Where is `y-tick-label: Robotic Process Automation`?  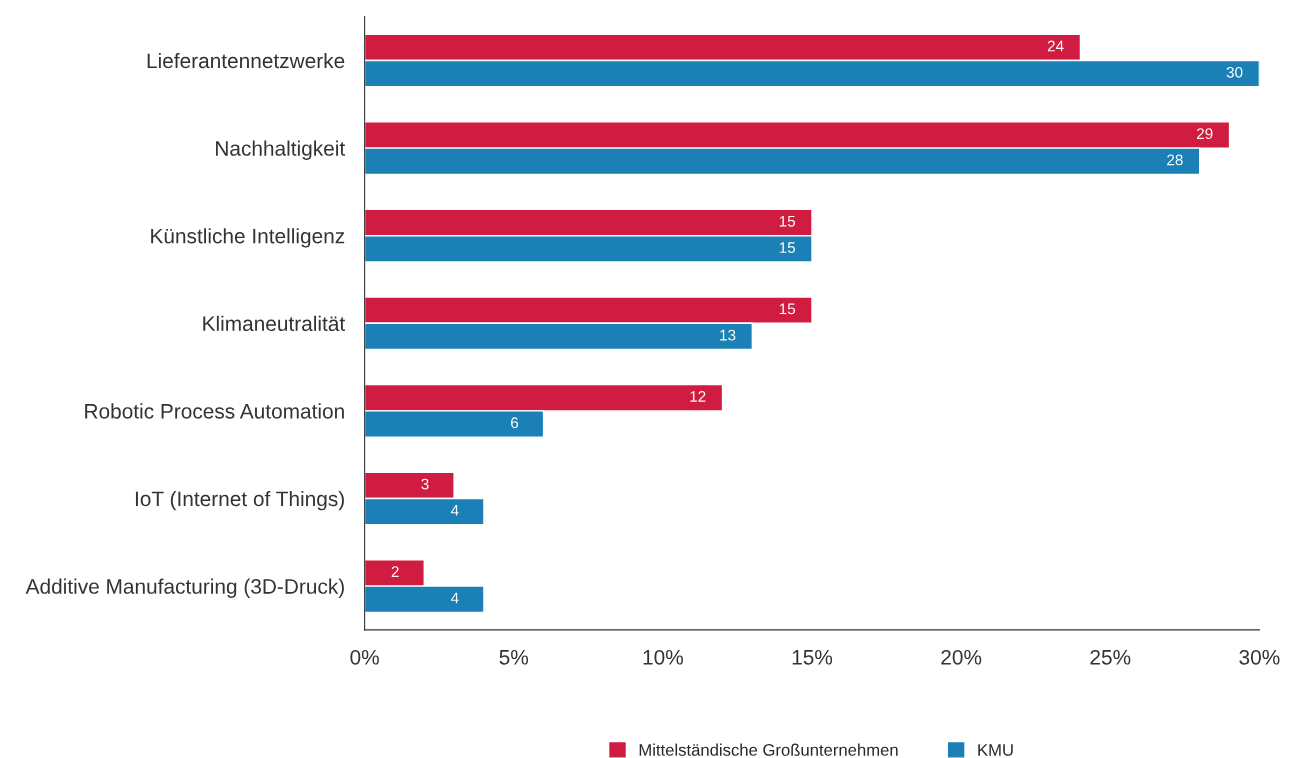 y-tick-label: Robotic Process Automation is located at coordinates (214, 411).